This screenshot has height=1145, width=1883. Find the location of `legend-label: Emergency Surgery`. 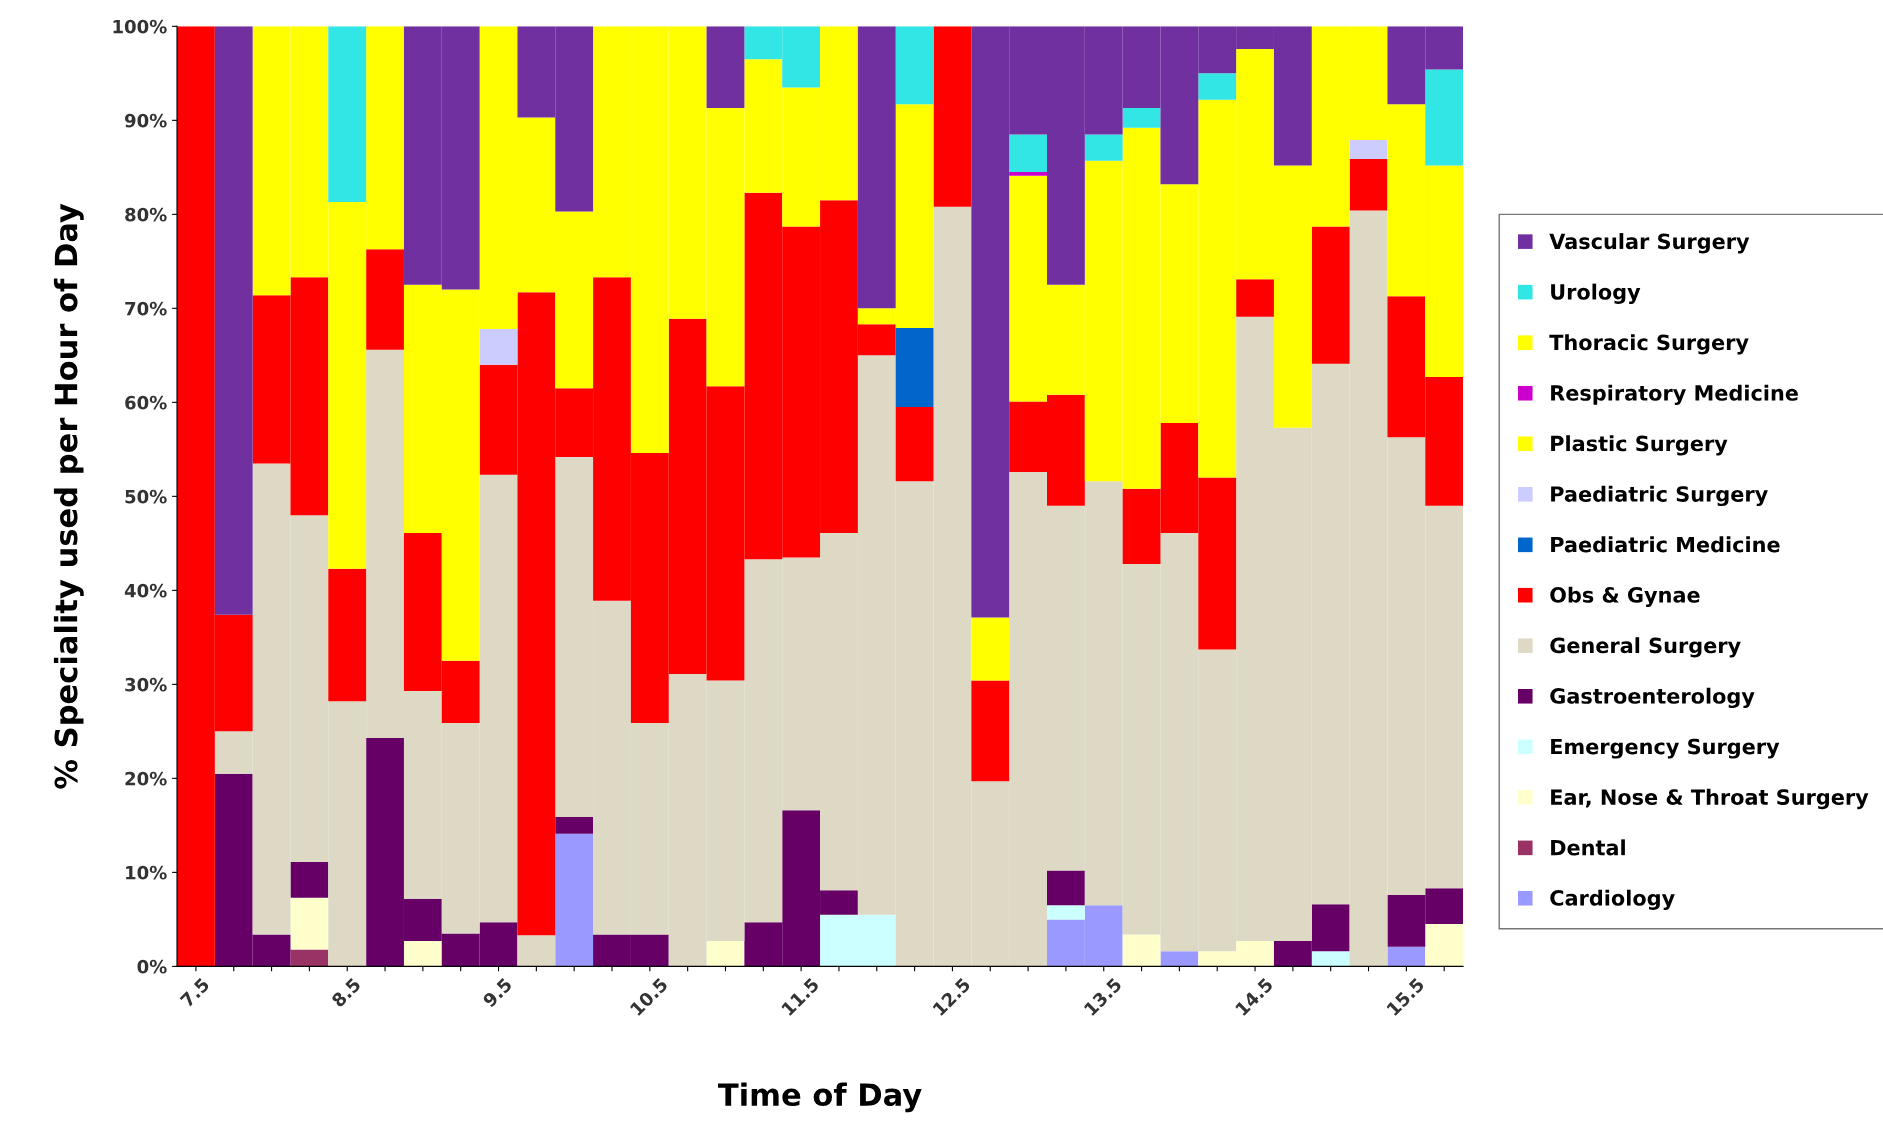

legend-label: Emergency Surgery is located at coordinates (1665, 748).